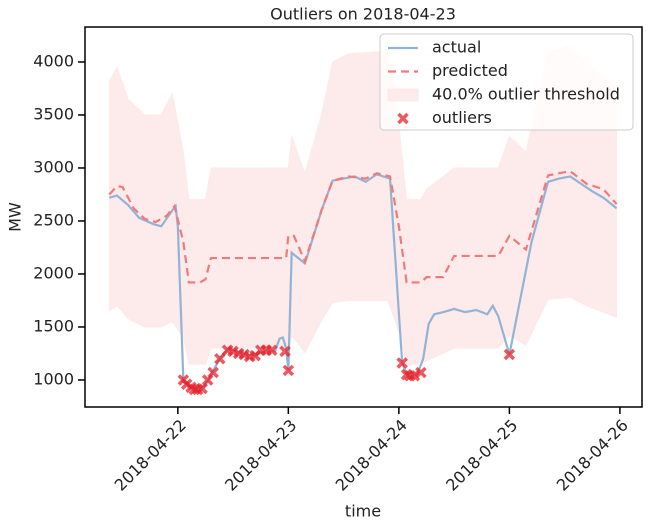 The width and height of the screenshot is (667, 527). Describe the element at coordinates (53, 378) in the screenshot. I see `y-tick-label: 1000` at that location.